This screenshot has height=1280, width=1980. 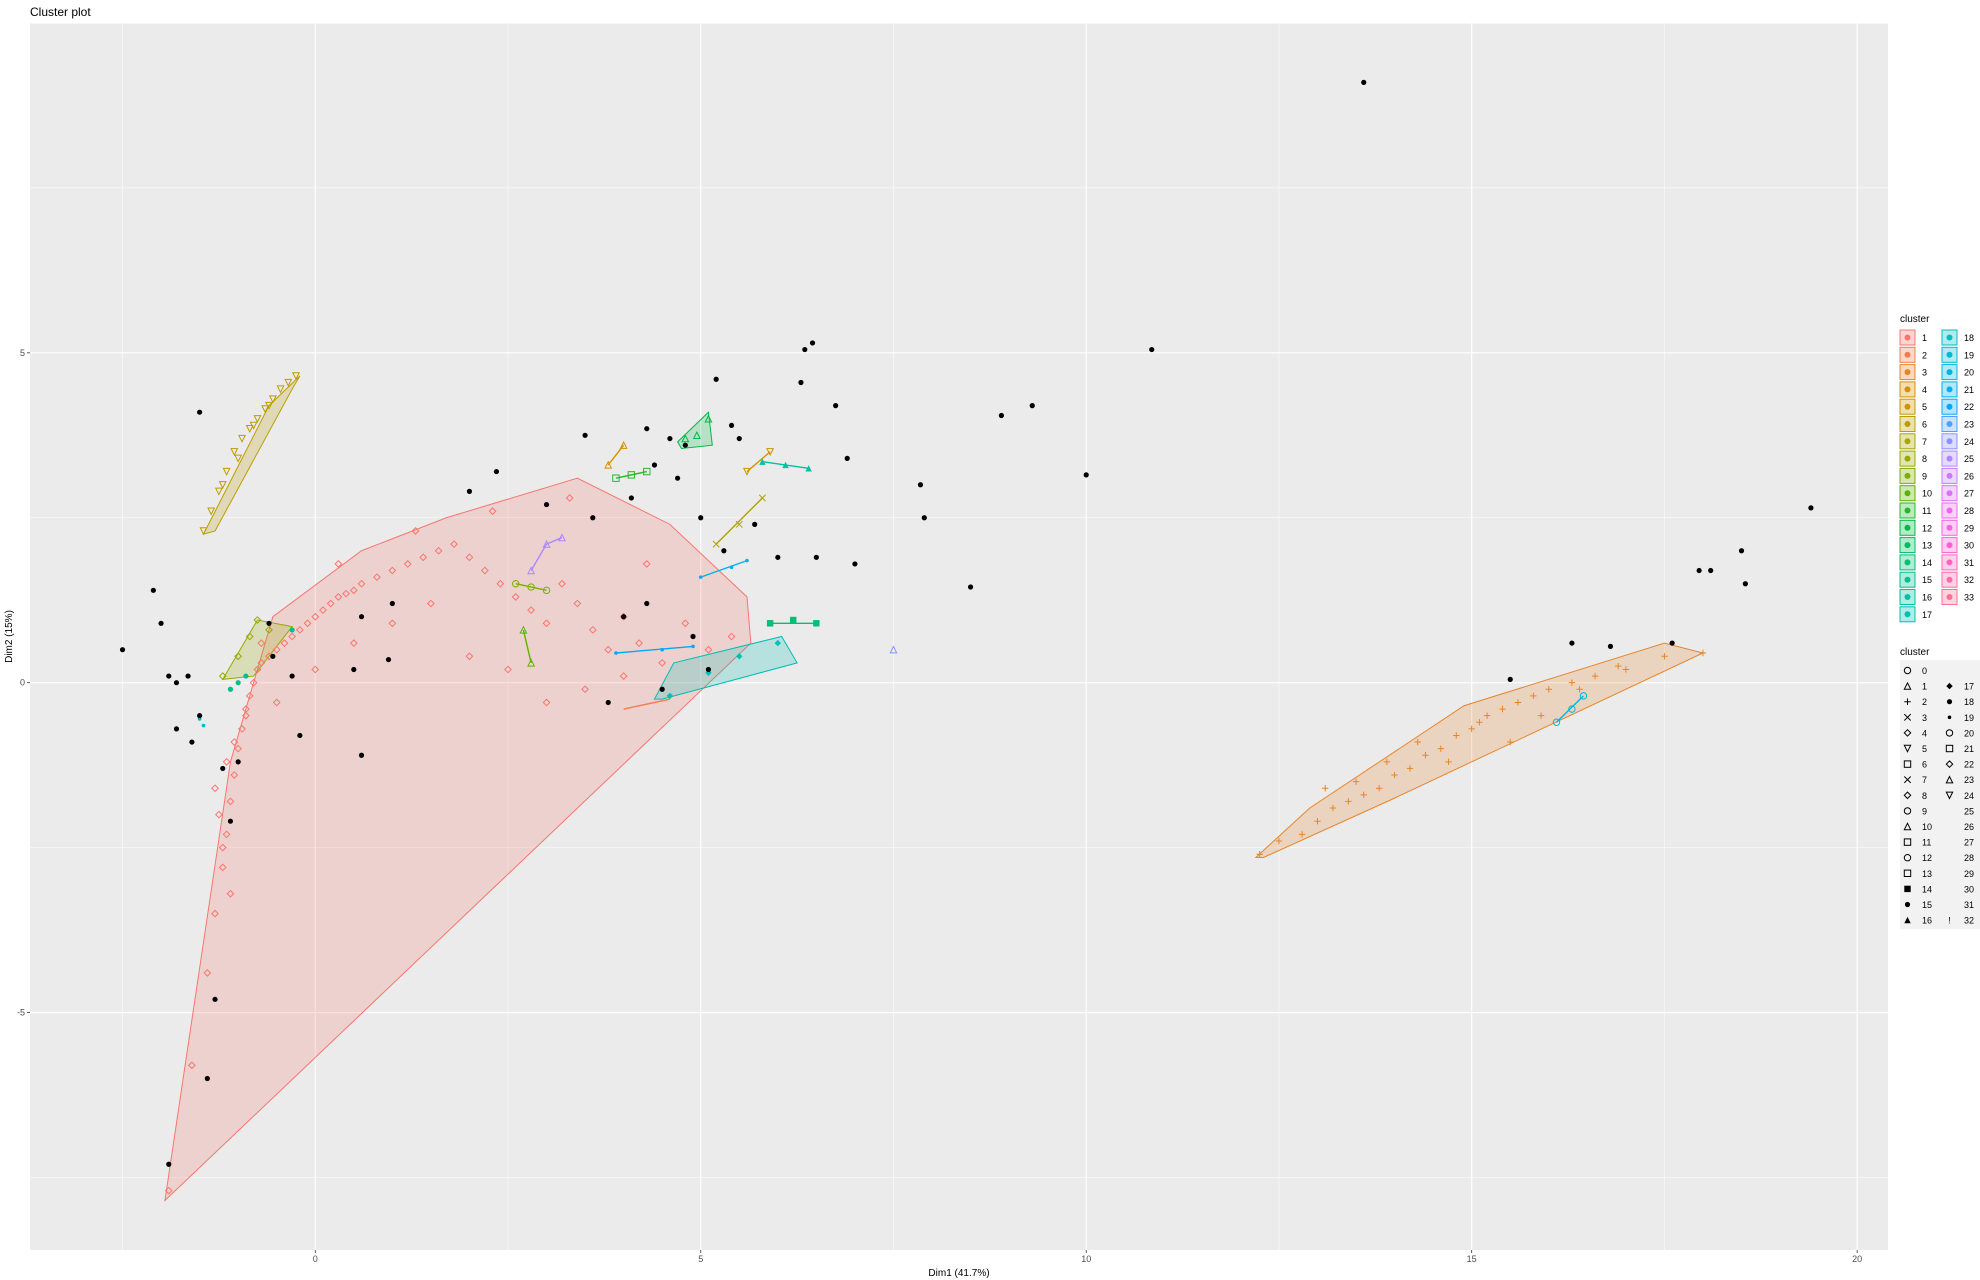 I want to click on legend-shape-label: 26, so click(x=1969, y=827).